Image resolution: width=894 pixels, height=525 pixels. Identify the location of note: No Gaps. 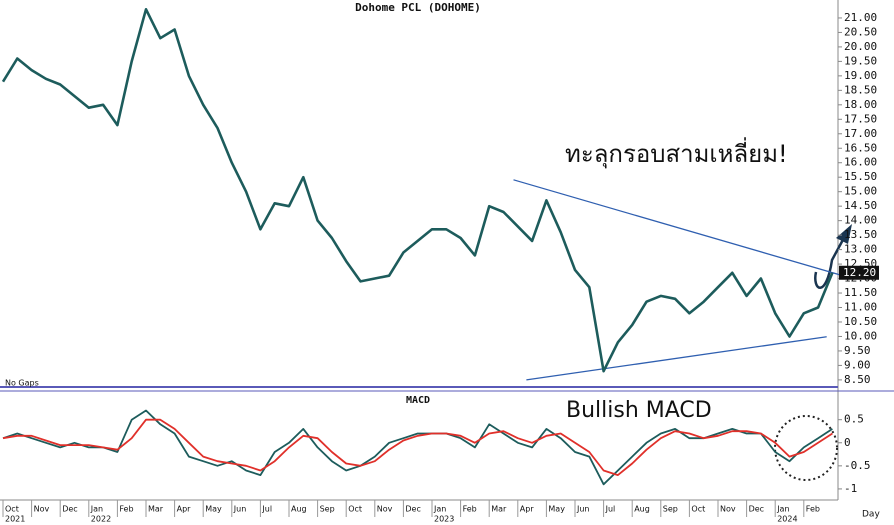
(22, 383).